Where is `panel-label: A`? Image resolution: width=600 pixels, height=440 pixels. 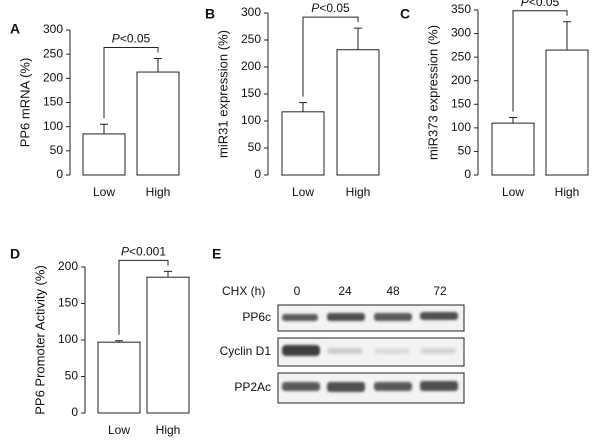
panel-label: A is located at coordinates (15, 29).